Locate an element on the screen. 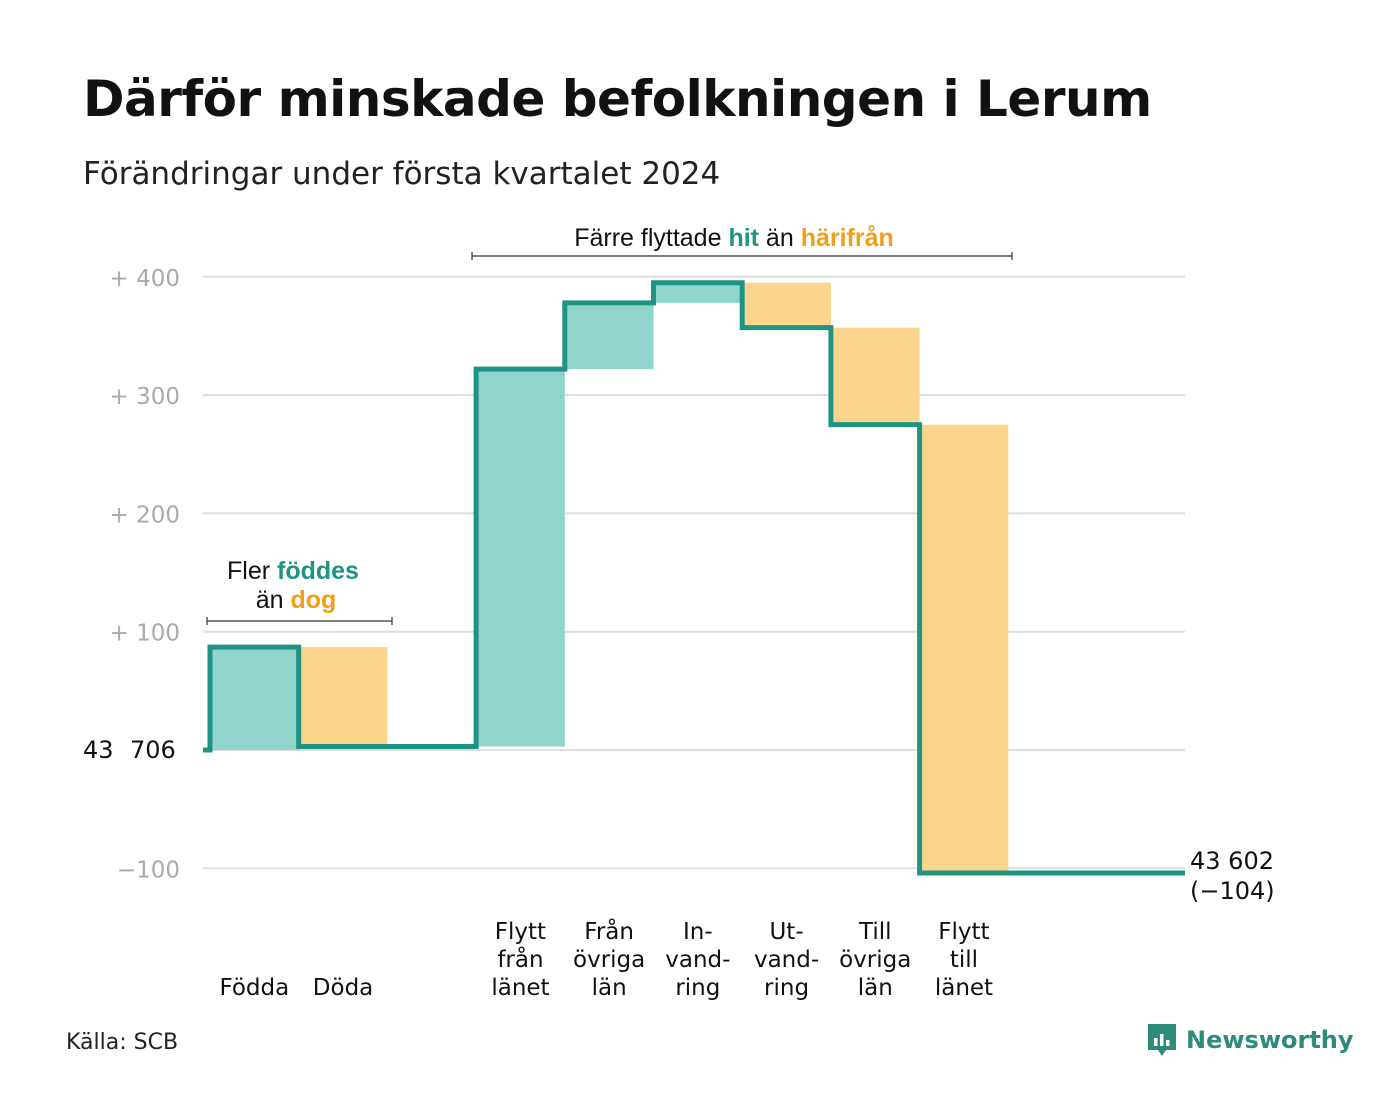  category-label: till is located at coordinates (964, 960).